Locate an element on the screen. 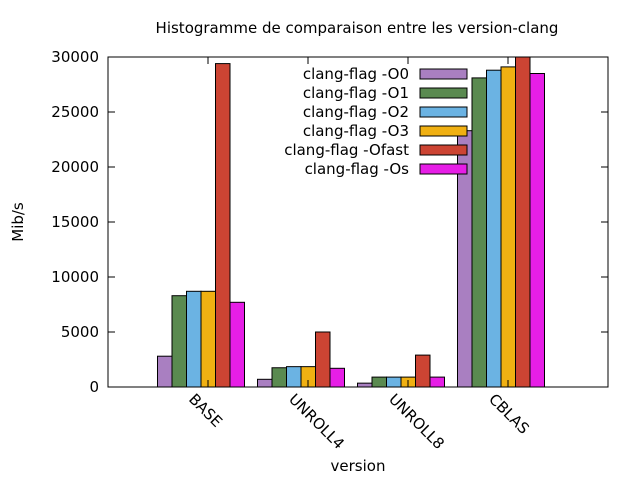 The width and height of the screenshot is (640, 480). y-tick-label: 30000 is located at coordinates (75, 57).